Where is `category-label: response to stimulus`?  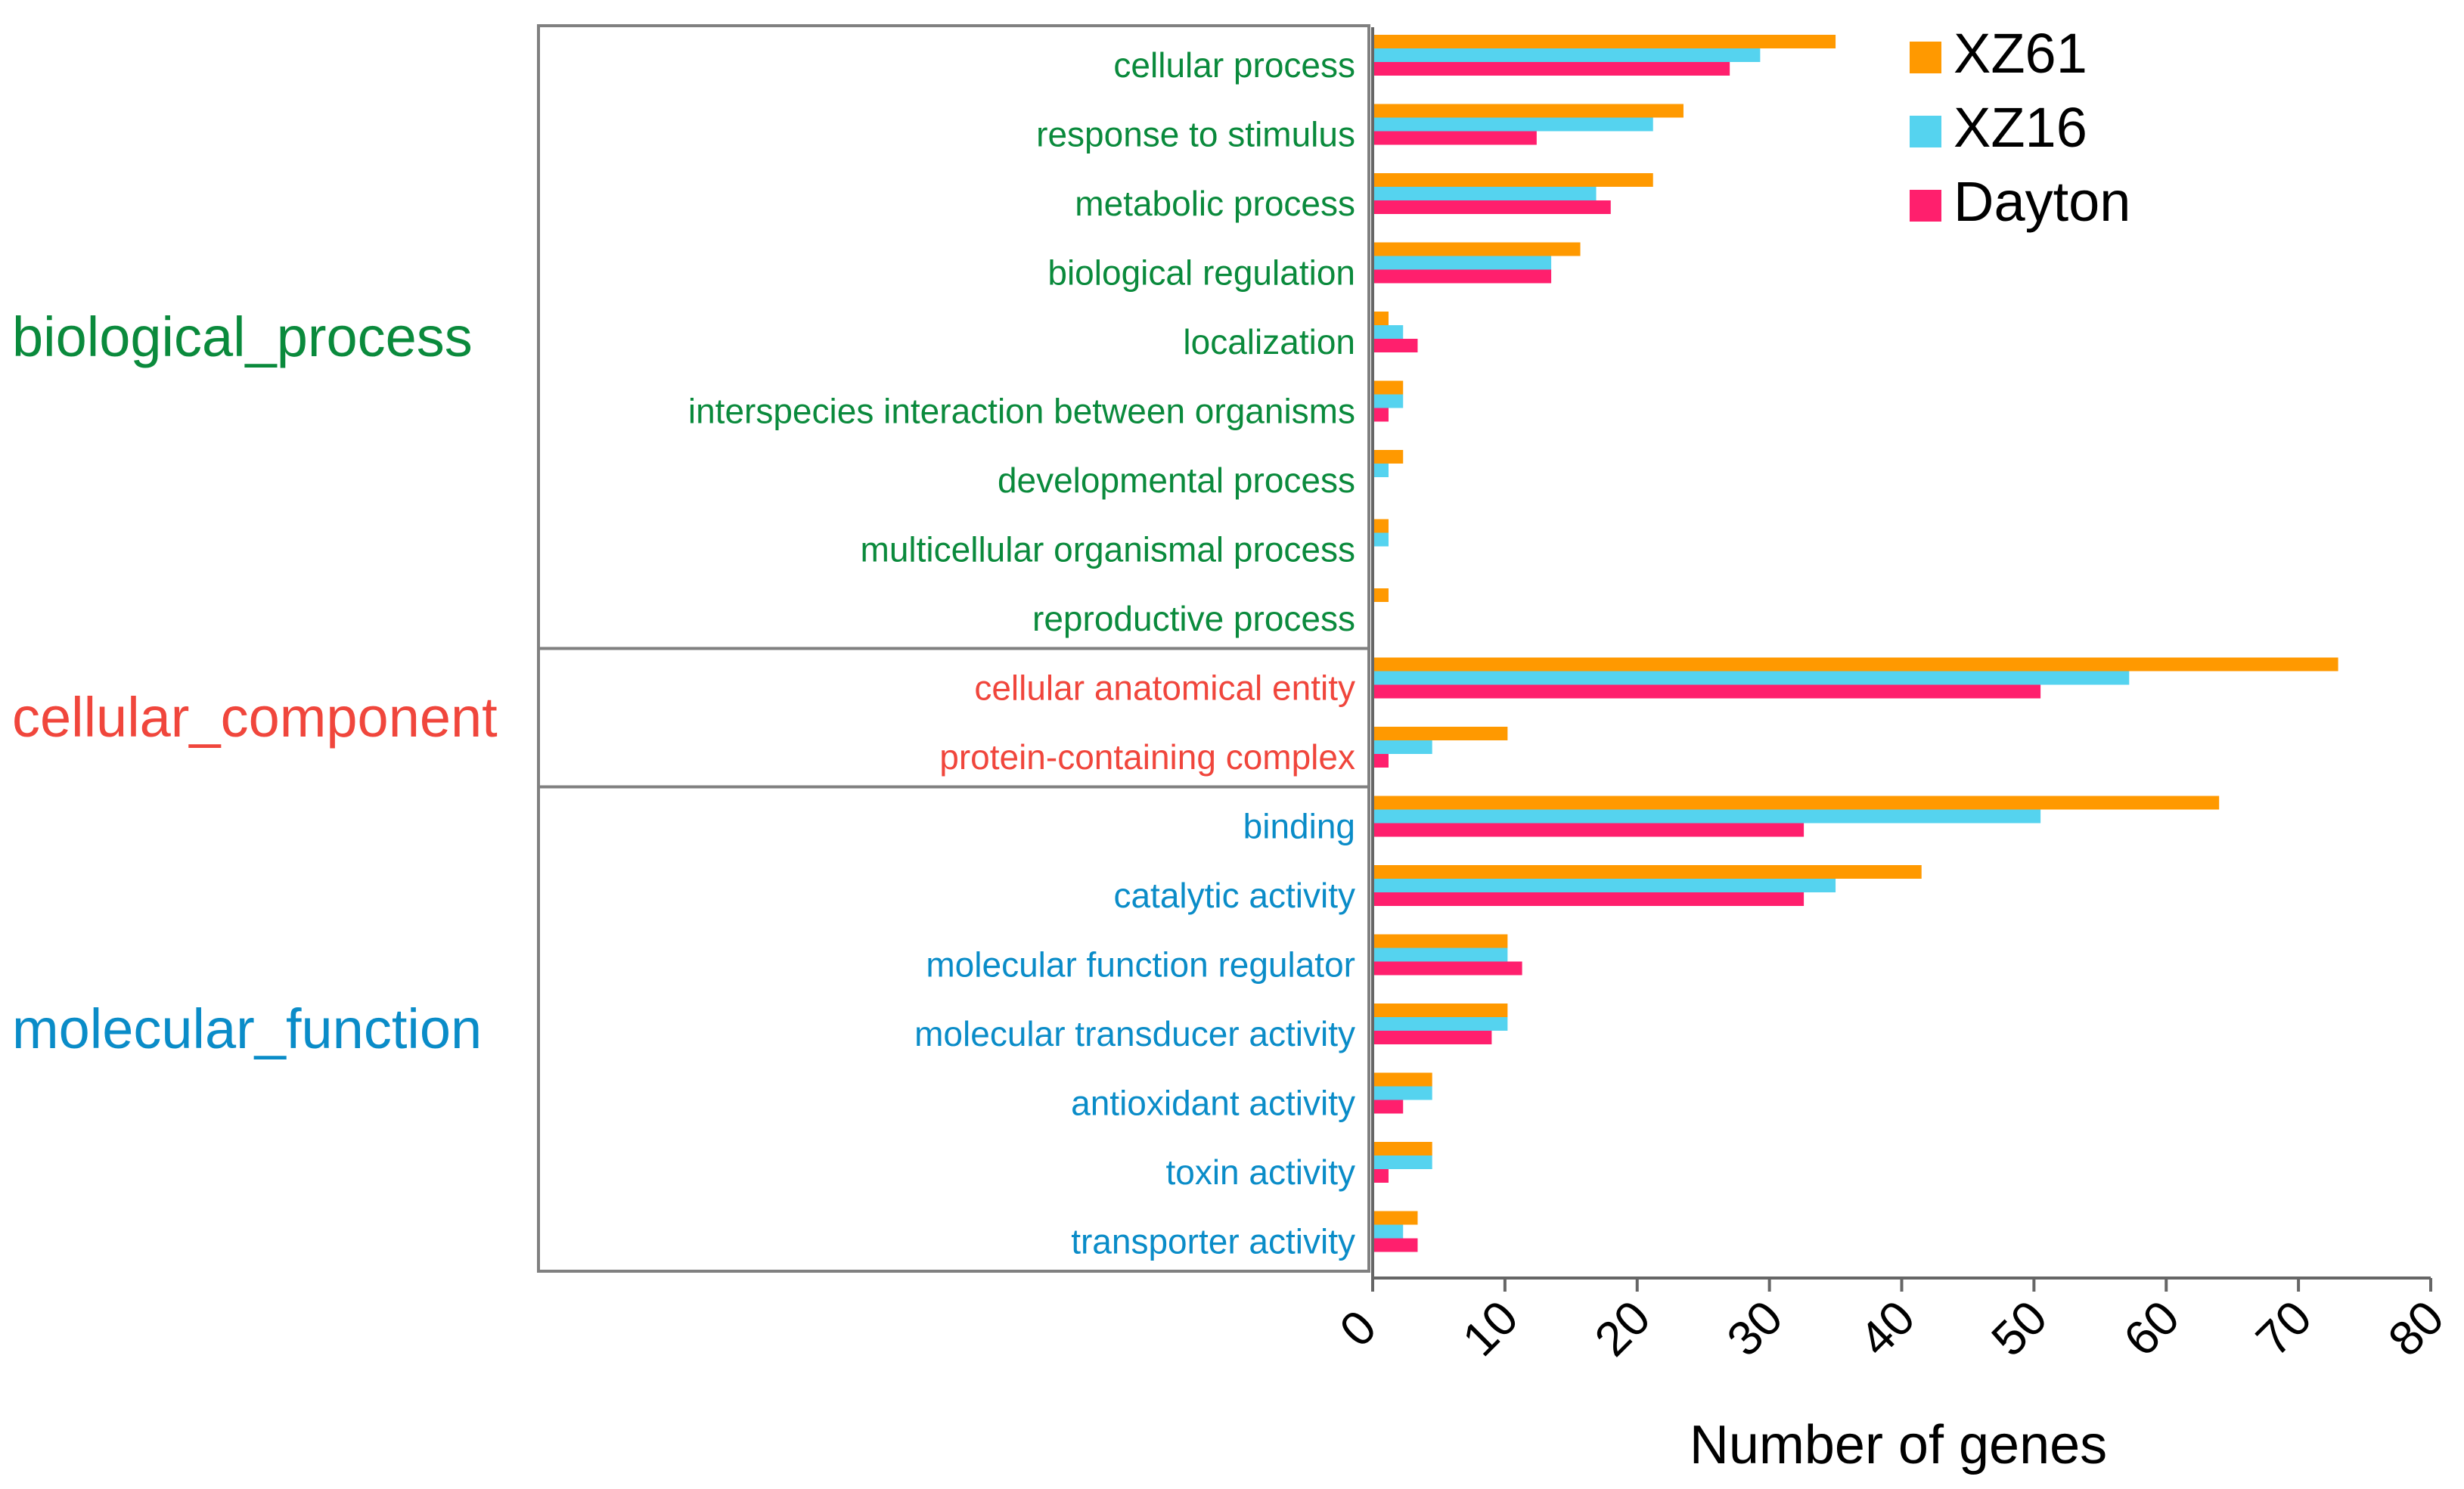 category-label: response to stimulus is located at coordinates (1195, 134).